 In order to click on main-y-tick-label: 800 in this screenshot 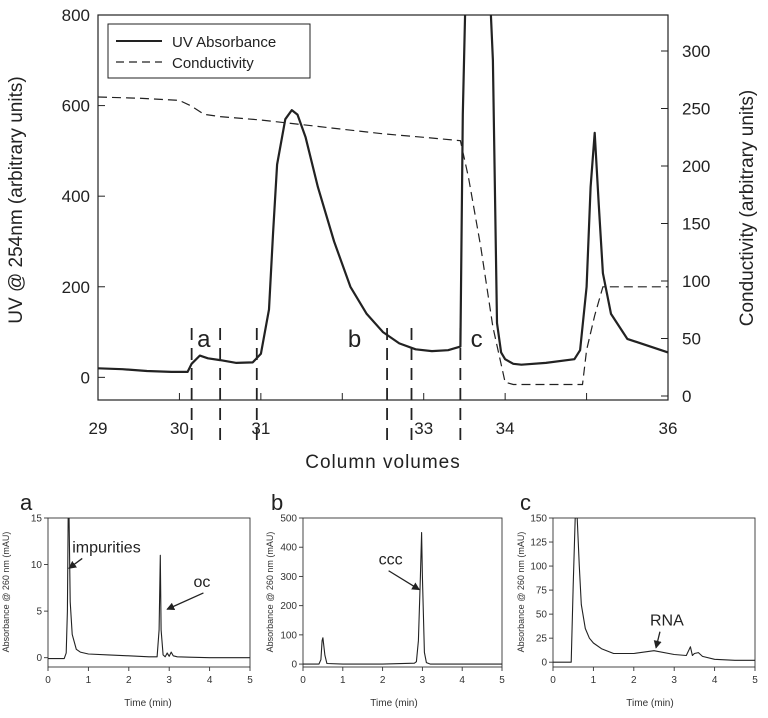, I will do `click(76, 15)`.